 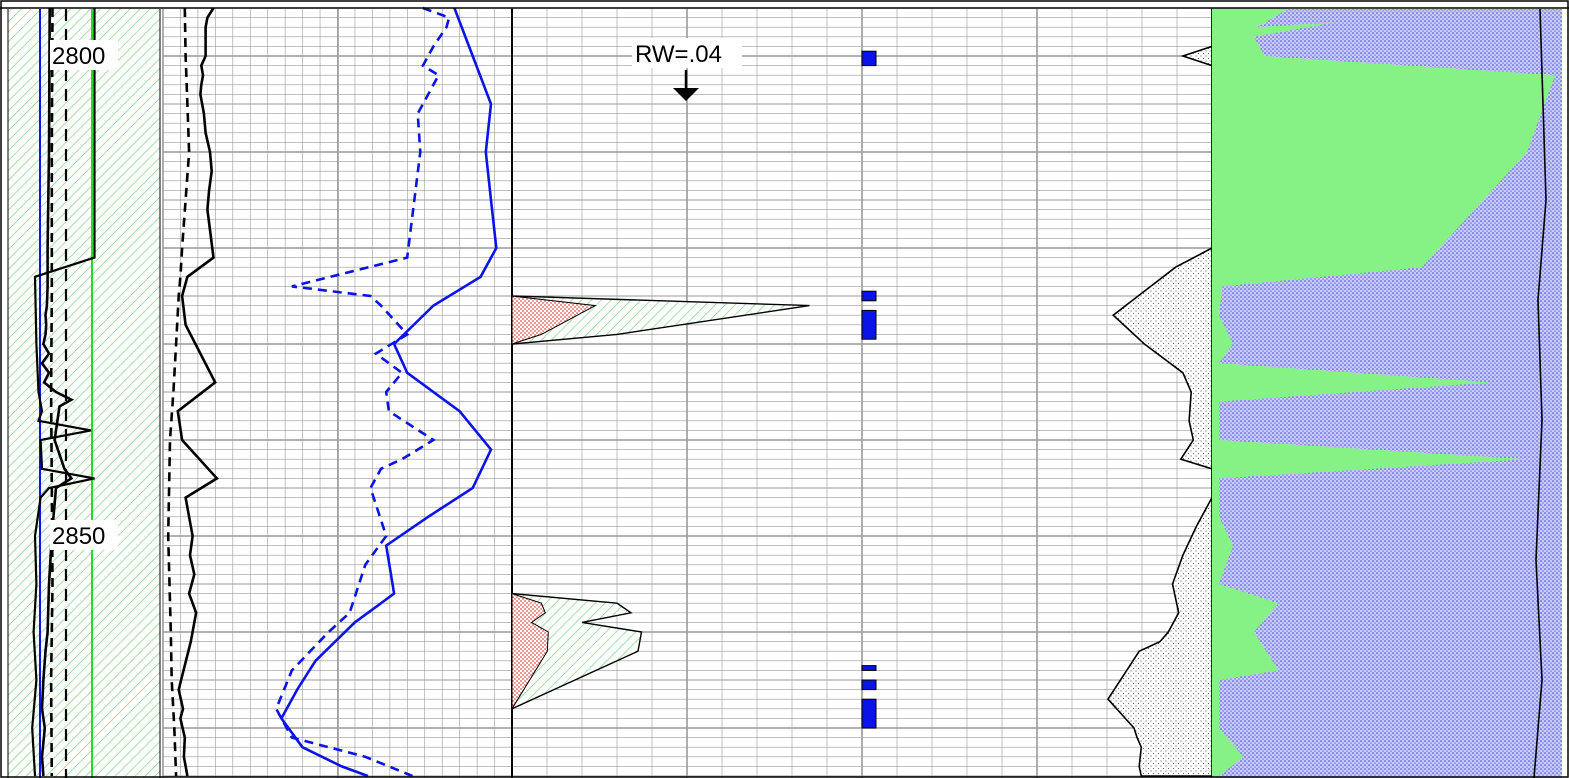 I want to click on annotation-bg, so click(x=687, y=53).